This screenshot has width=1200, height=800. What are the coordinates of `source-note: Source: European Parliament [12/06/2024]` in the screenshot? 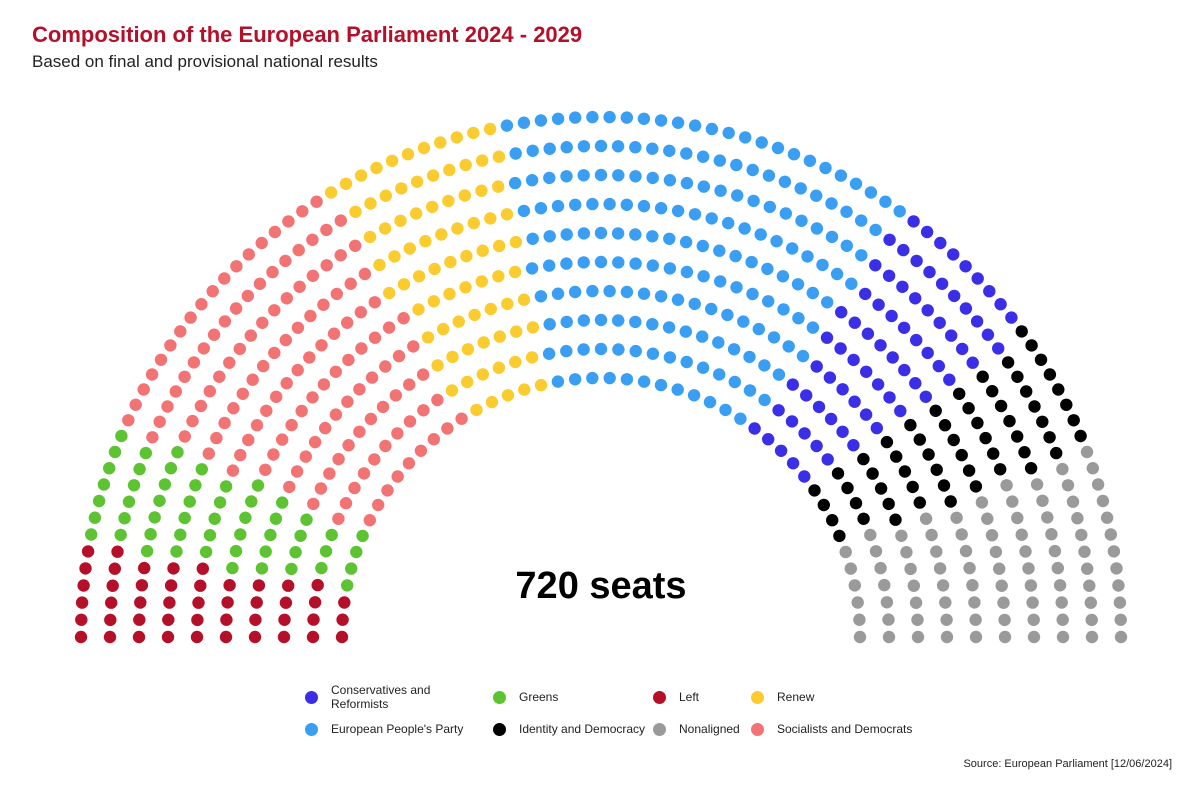 It's located at (1067, 764).